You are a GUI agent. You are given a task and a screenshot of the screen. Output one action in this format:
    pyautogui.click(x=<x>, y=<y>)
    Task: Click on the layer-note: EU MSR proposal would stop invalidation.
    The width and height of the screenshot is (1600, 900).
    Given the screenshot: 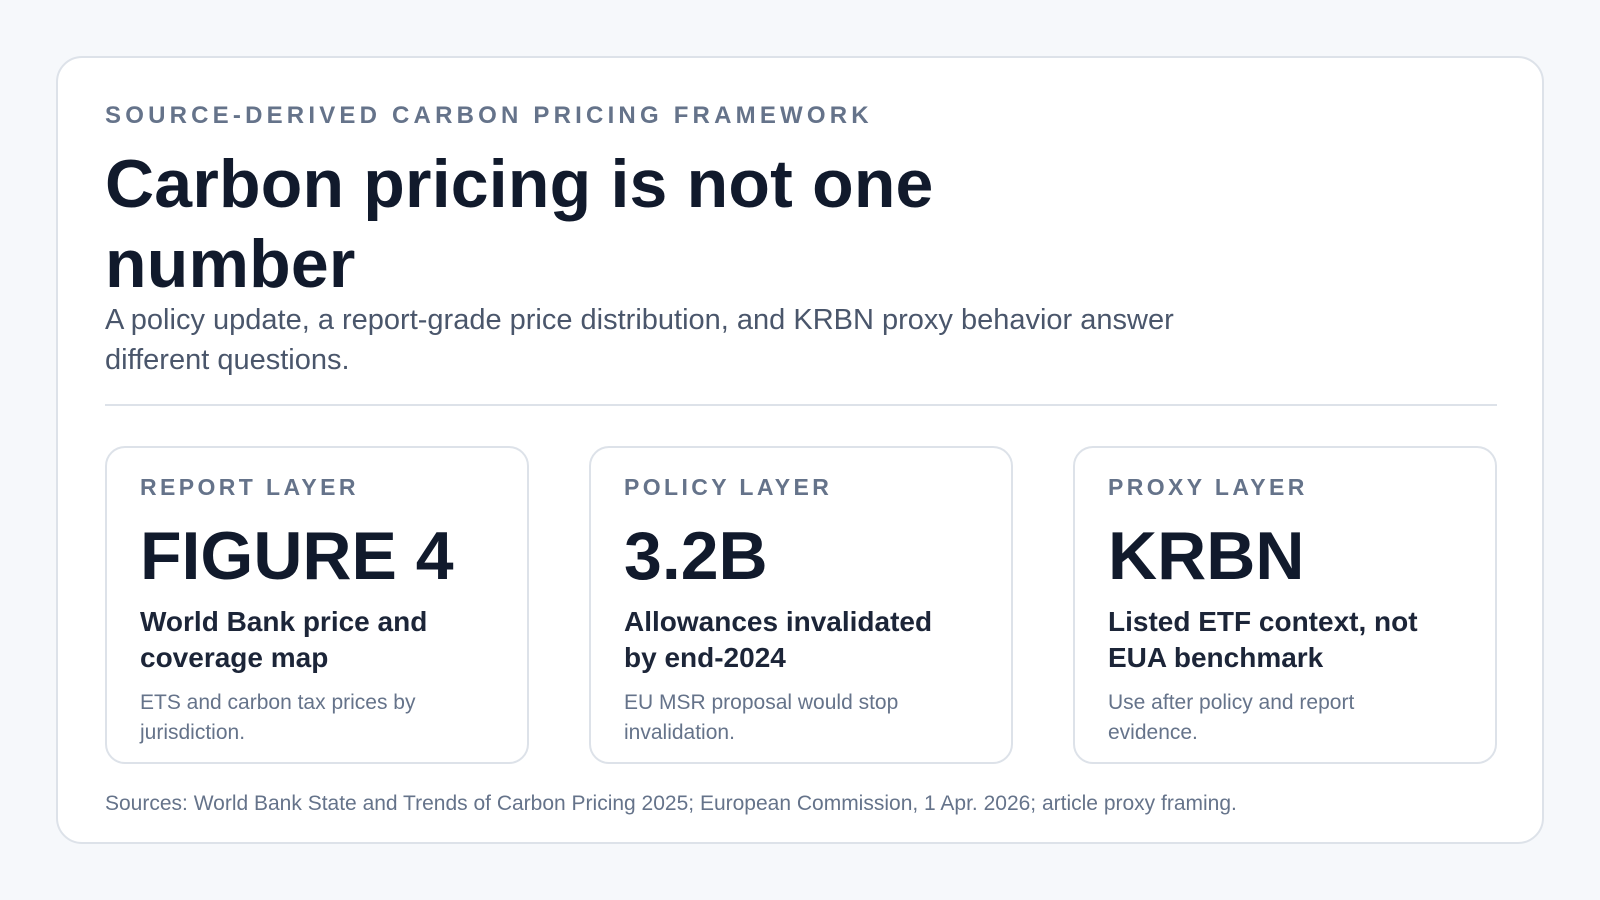 What is the action you would take?
    pyautogui.click(x=761, y=717)
    